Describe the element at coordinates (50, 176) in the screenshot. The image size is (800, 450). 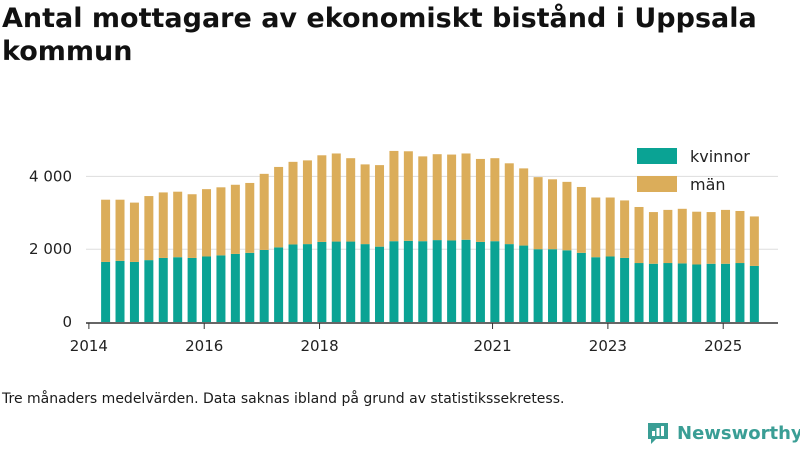
I see `y-tick-label: 4 000` at that location.